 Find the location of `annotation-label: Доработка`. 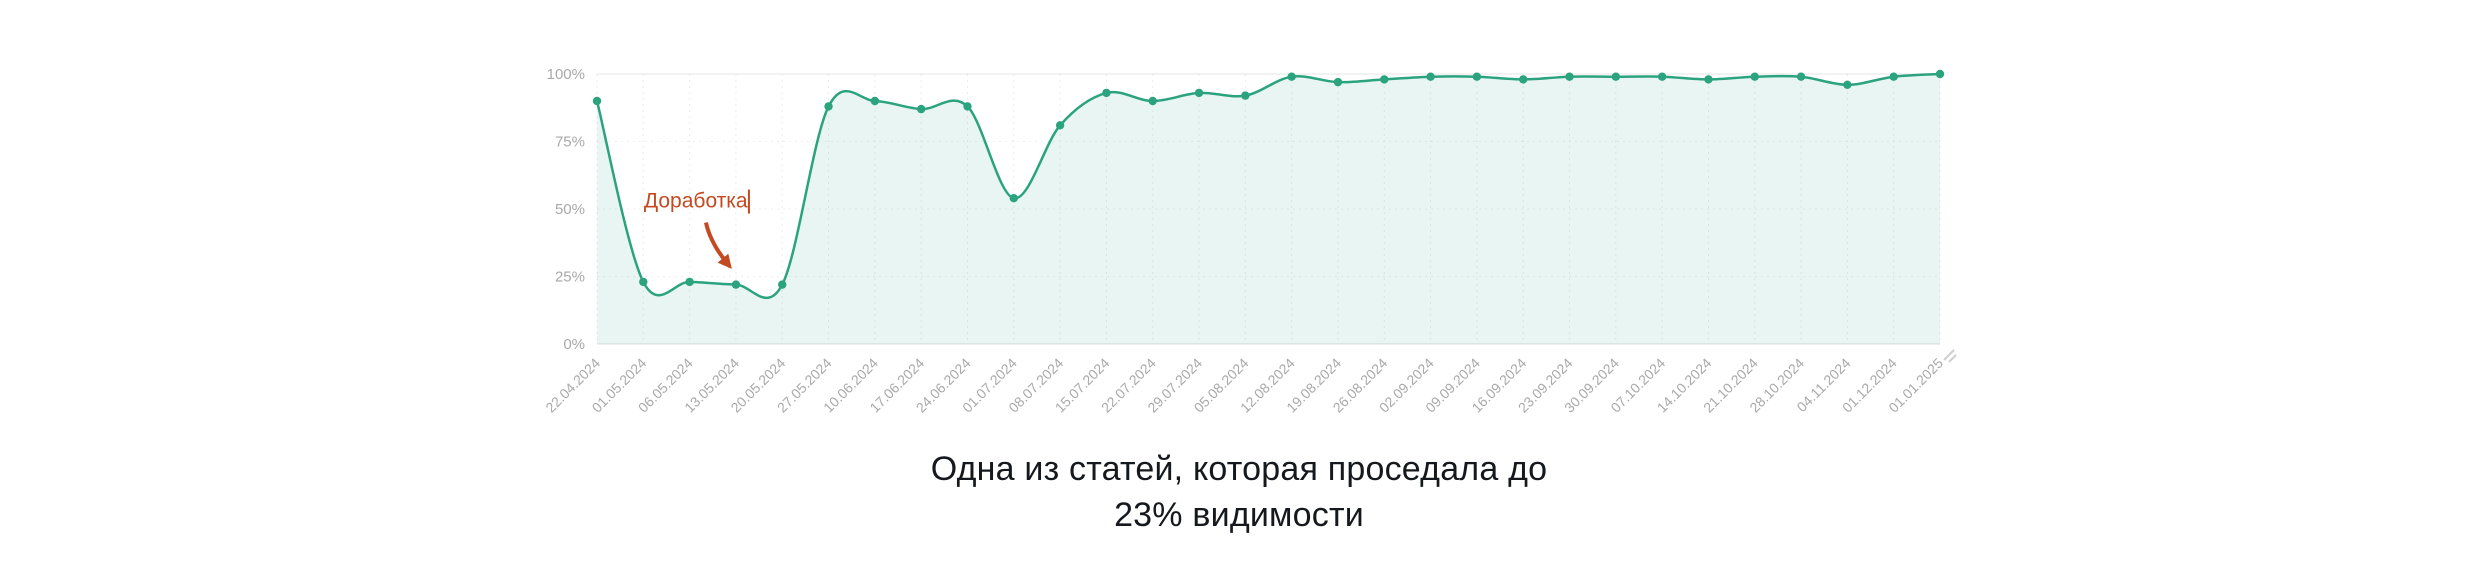

annotation-label: Доработка is located at coordinates (696, 201).